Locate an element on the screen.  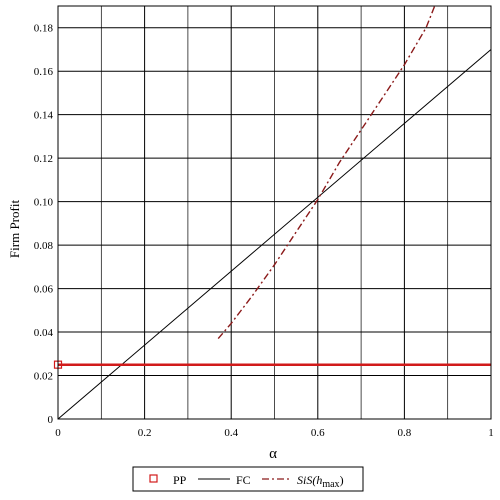
y-tick-label: 0.12 is located at coordinates (43, 159).